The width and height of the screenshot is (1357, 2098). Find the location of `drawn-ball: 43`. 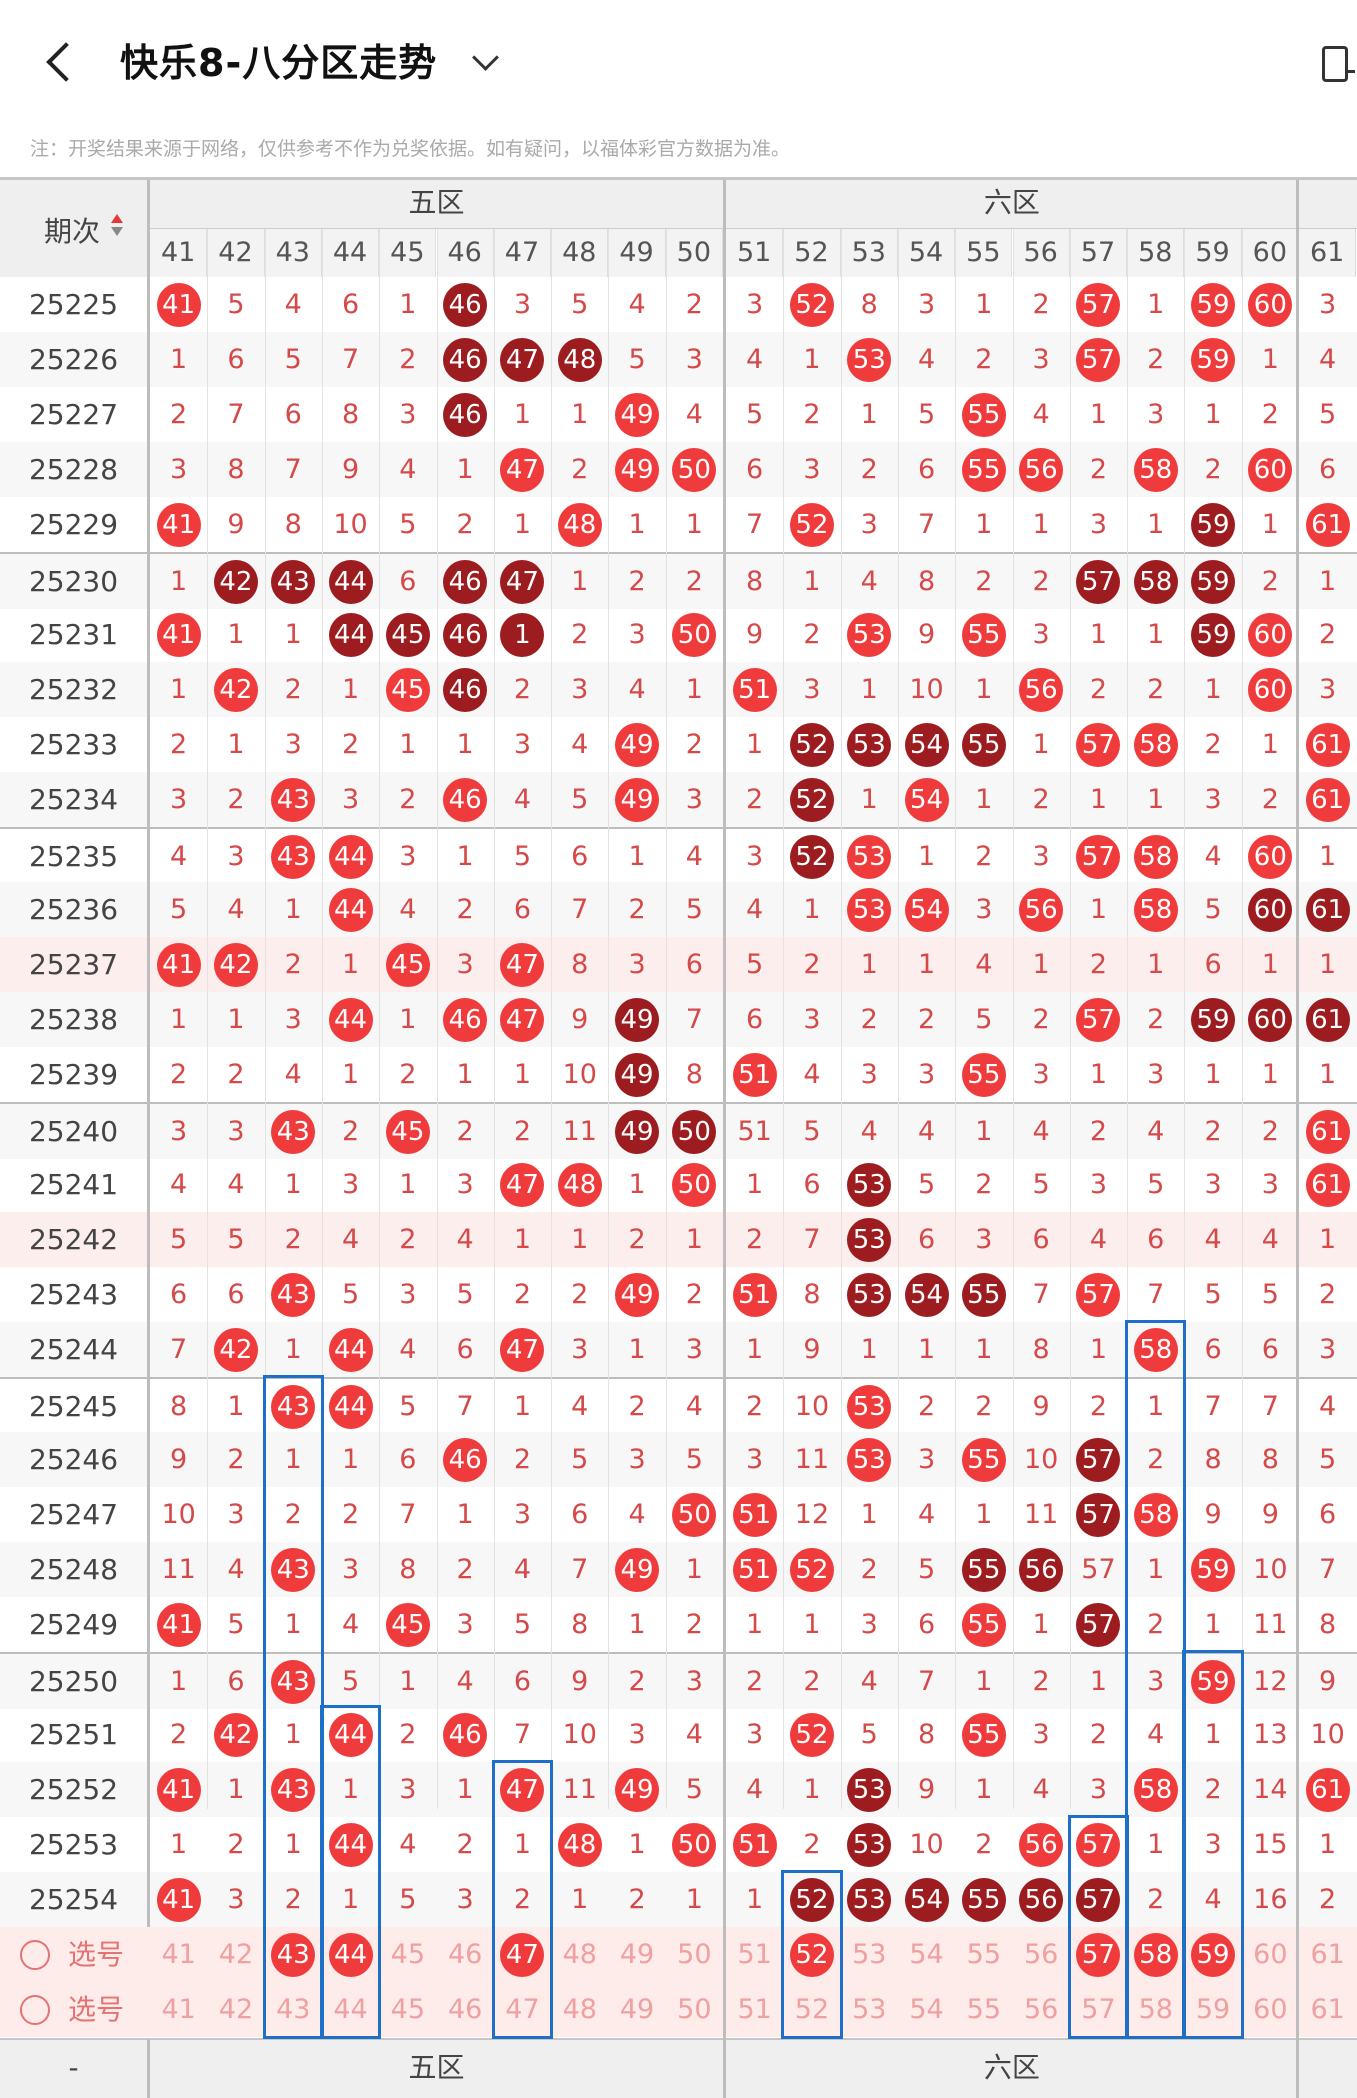

drawn-ball: 43 is located at coordinates (293, 1132).